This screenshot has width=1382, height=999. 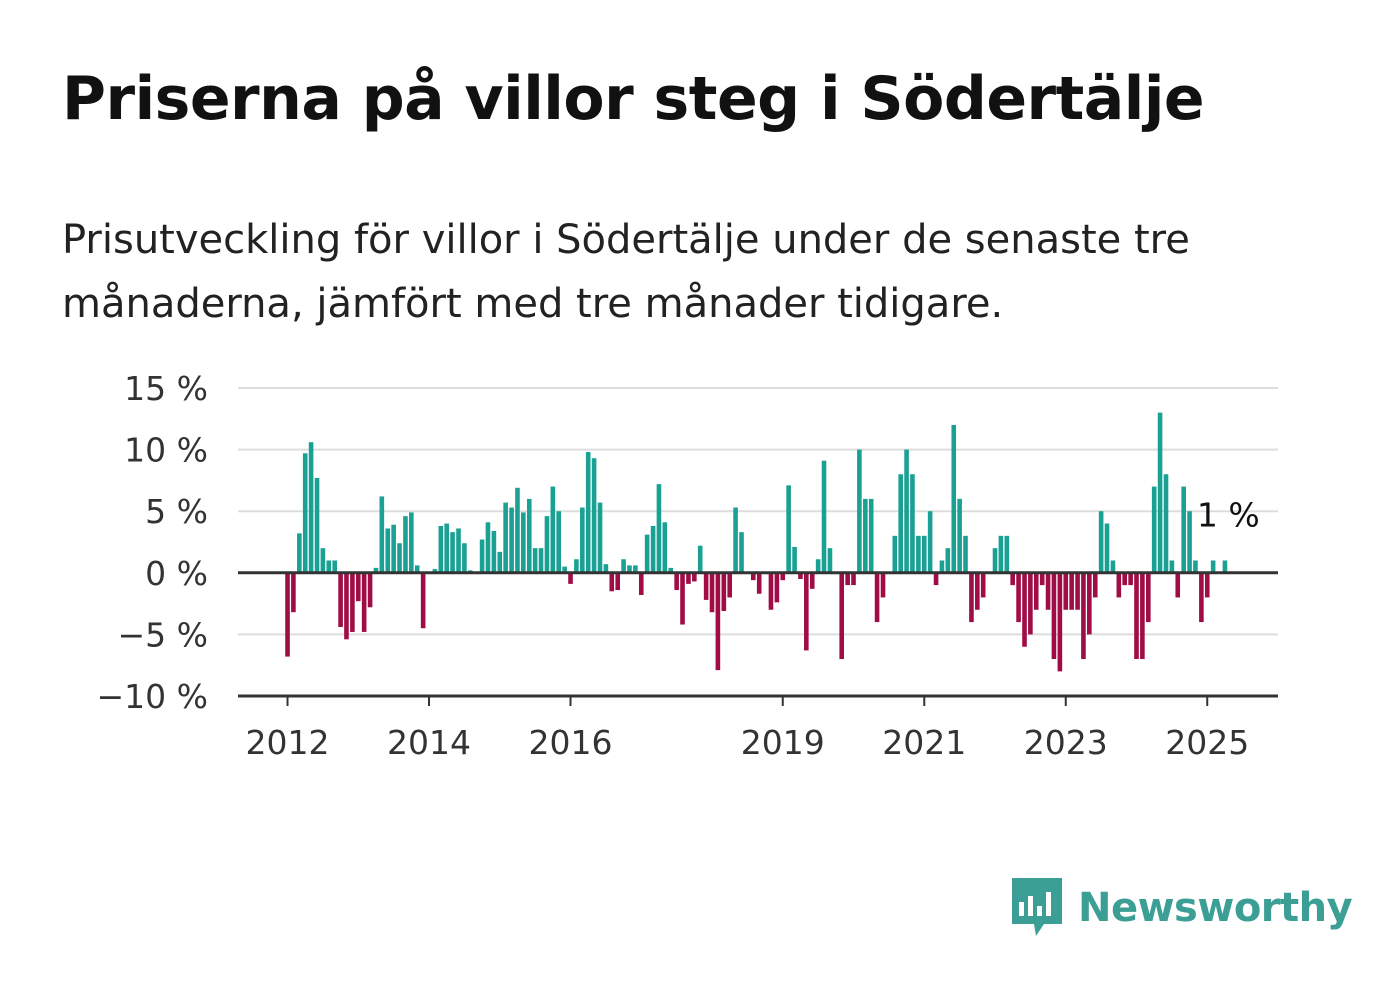 I want to click on x-tick-label: 2023, so click(x=1066, y=742).